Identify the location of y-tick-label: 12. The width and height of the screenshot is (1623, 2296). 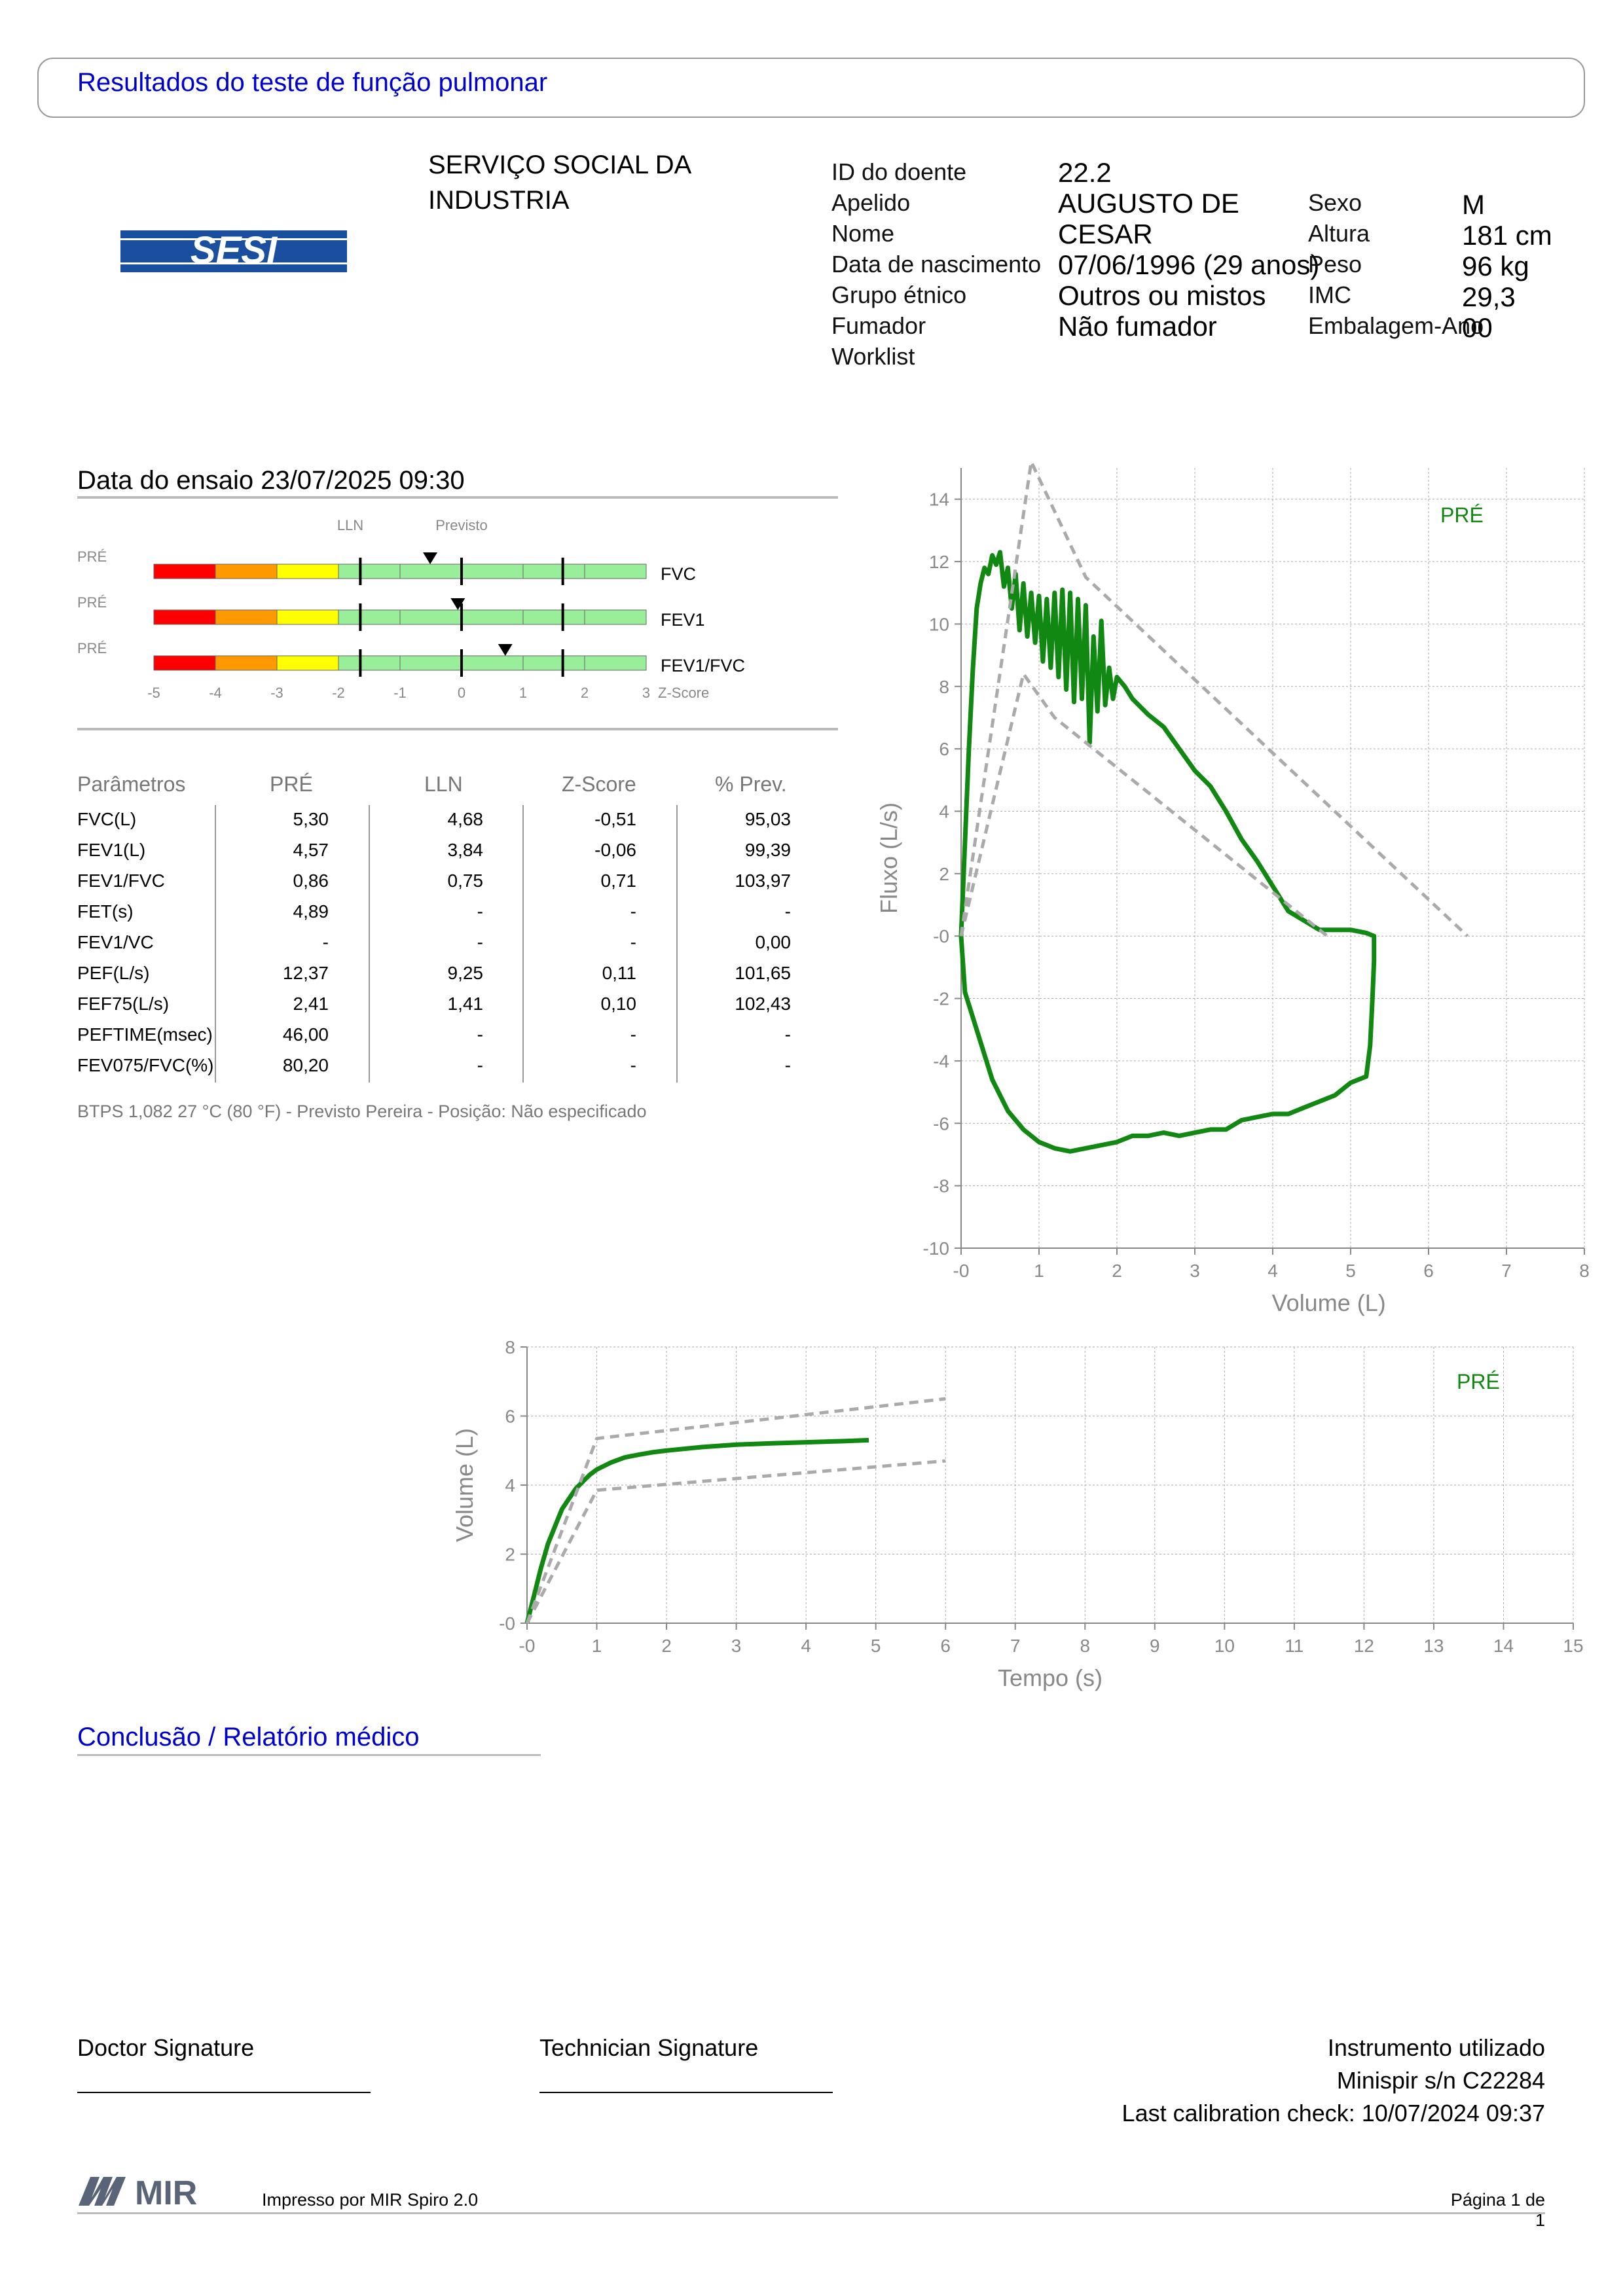
(939, 562).